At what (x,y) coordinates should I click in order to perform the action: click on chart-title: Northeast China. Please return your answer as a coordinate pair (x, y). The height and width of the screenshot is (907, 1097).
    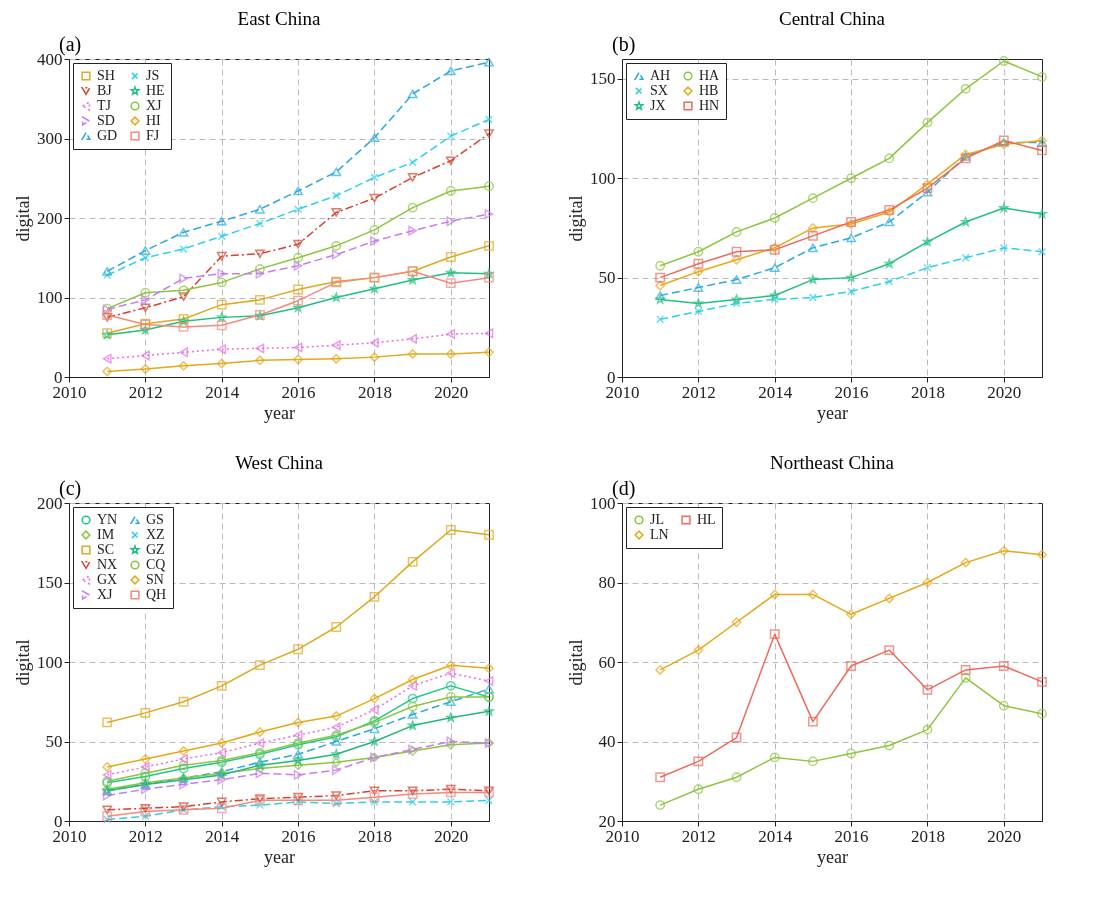
    Looking at the image, I should click on (832, 462).